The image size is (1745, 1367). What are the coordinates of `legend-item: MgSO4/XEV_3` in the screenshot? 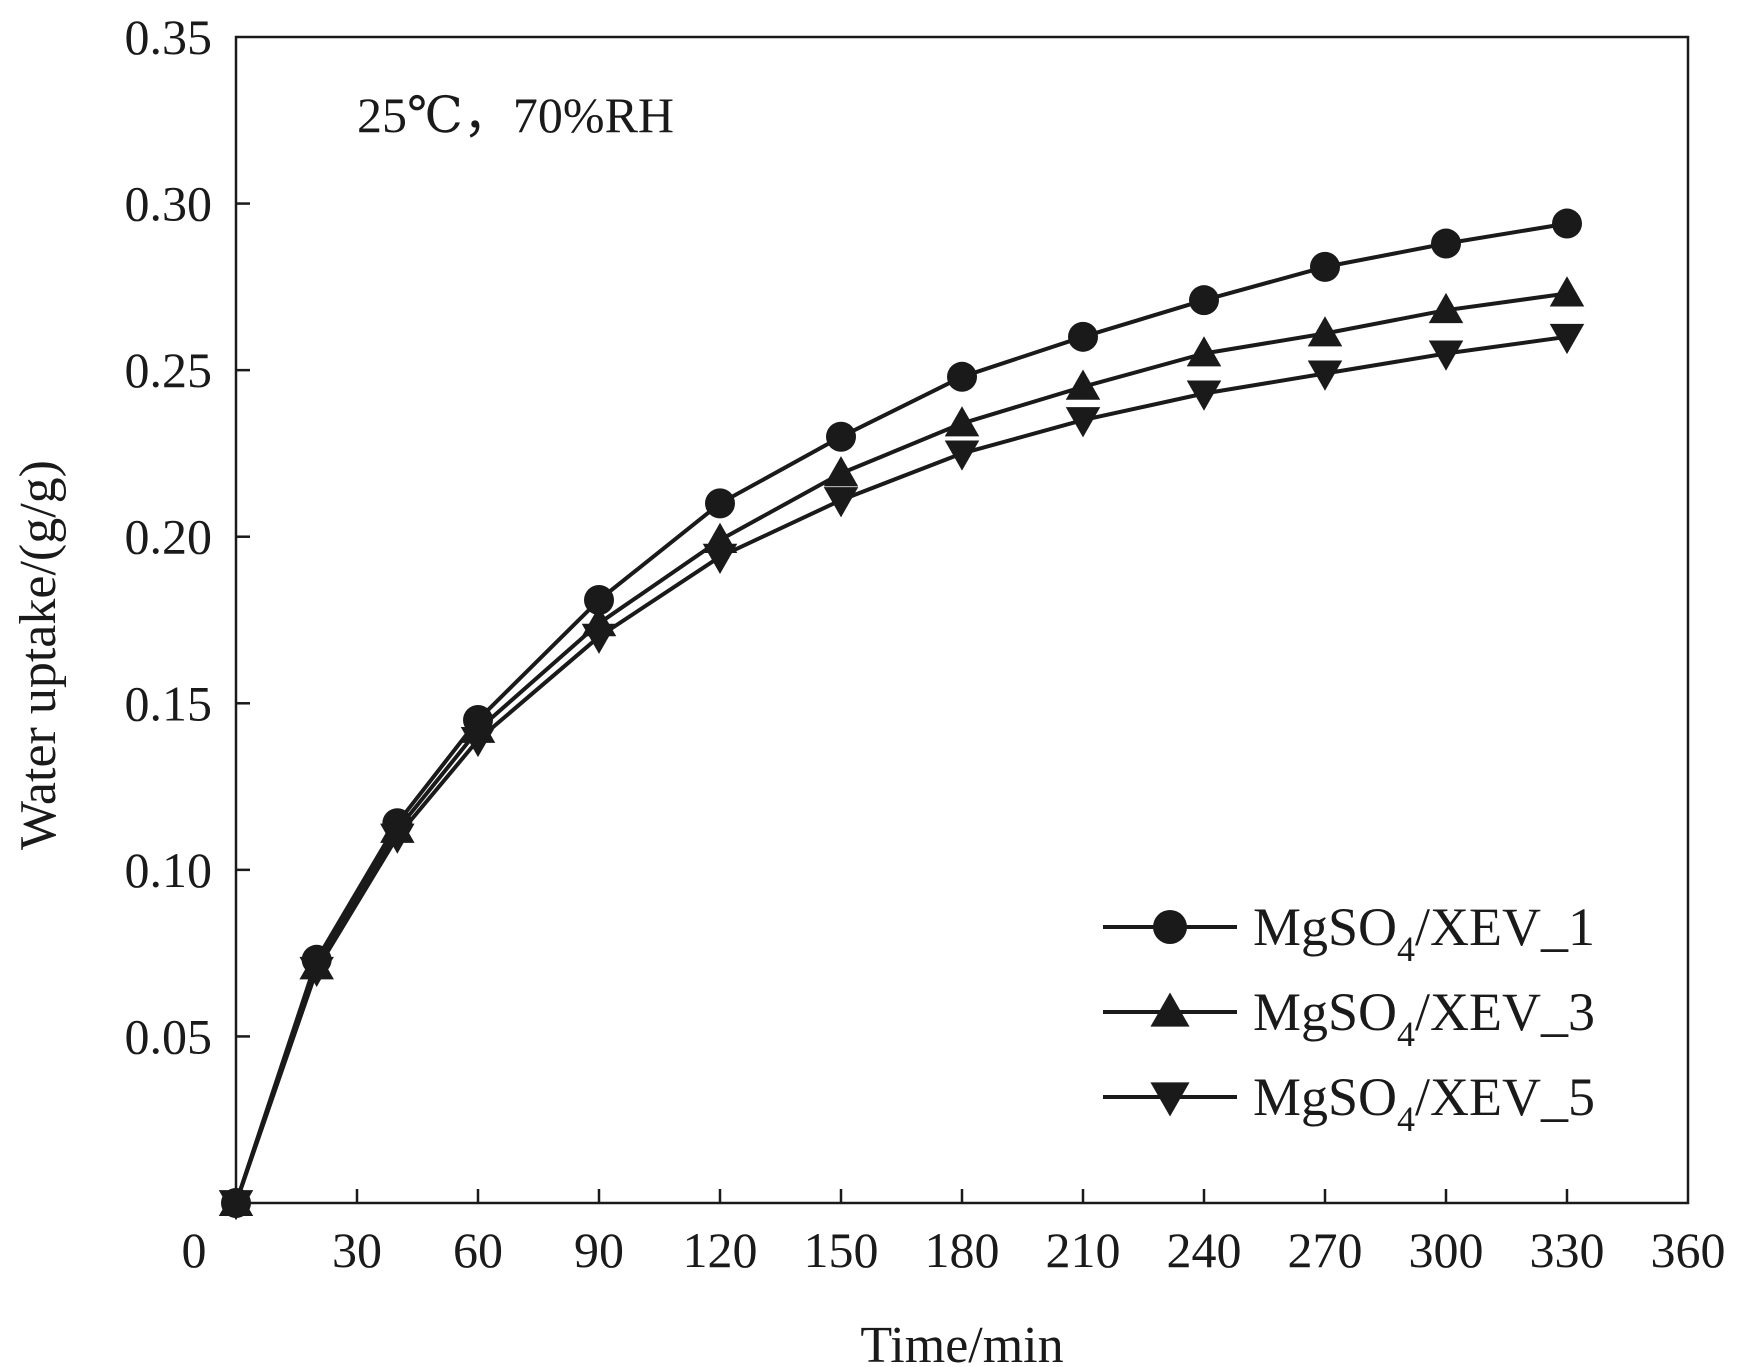 It's located at (1349, 1018).